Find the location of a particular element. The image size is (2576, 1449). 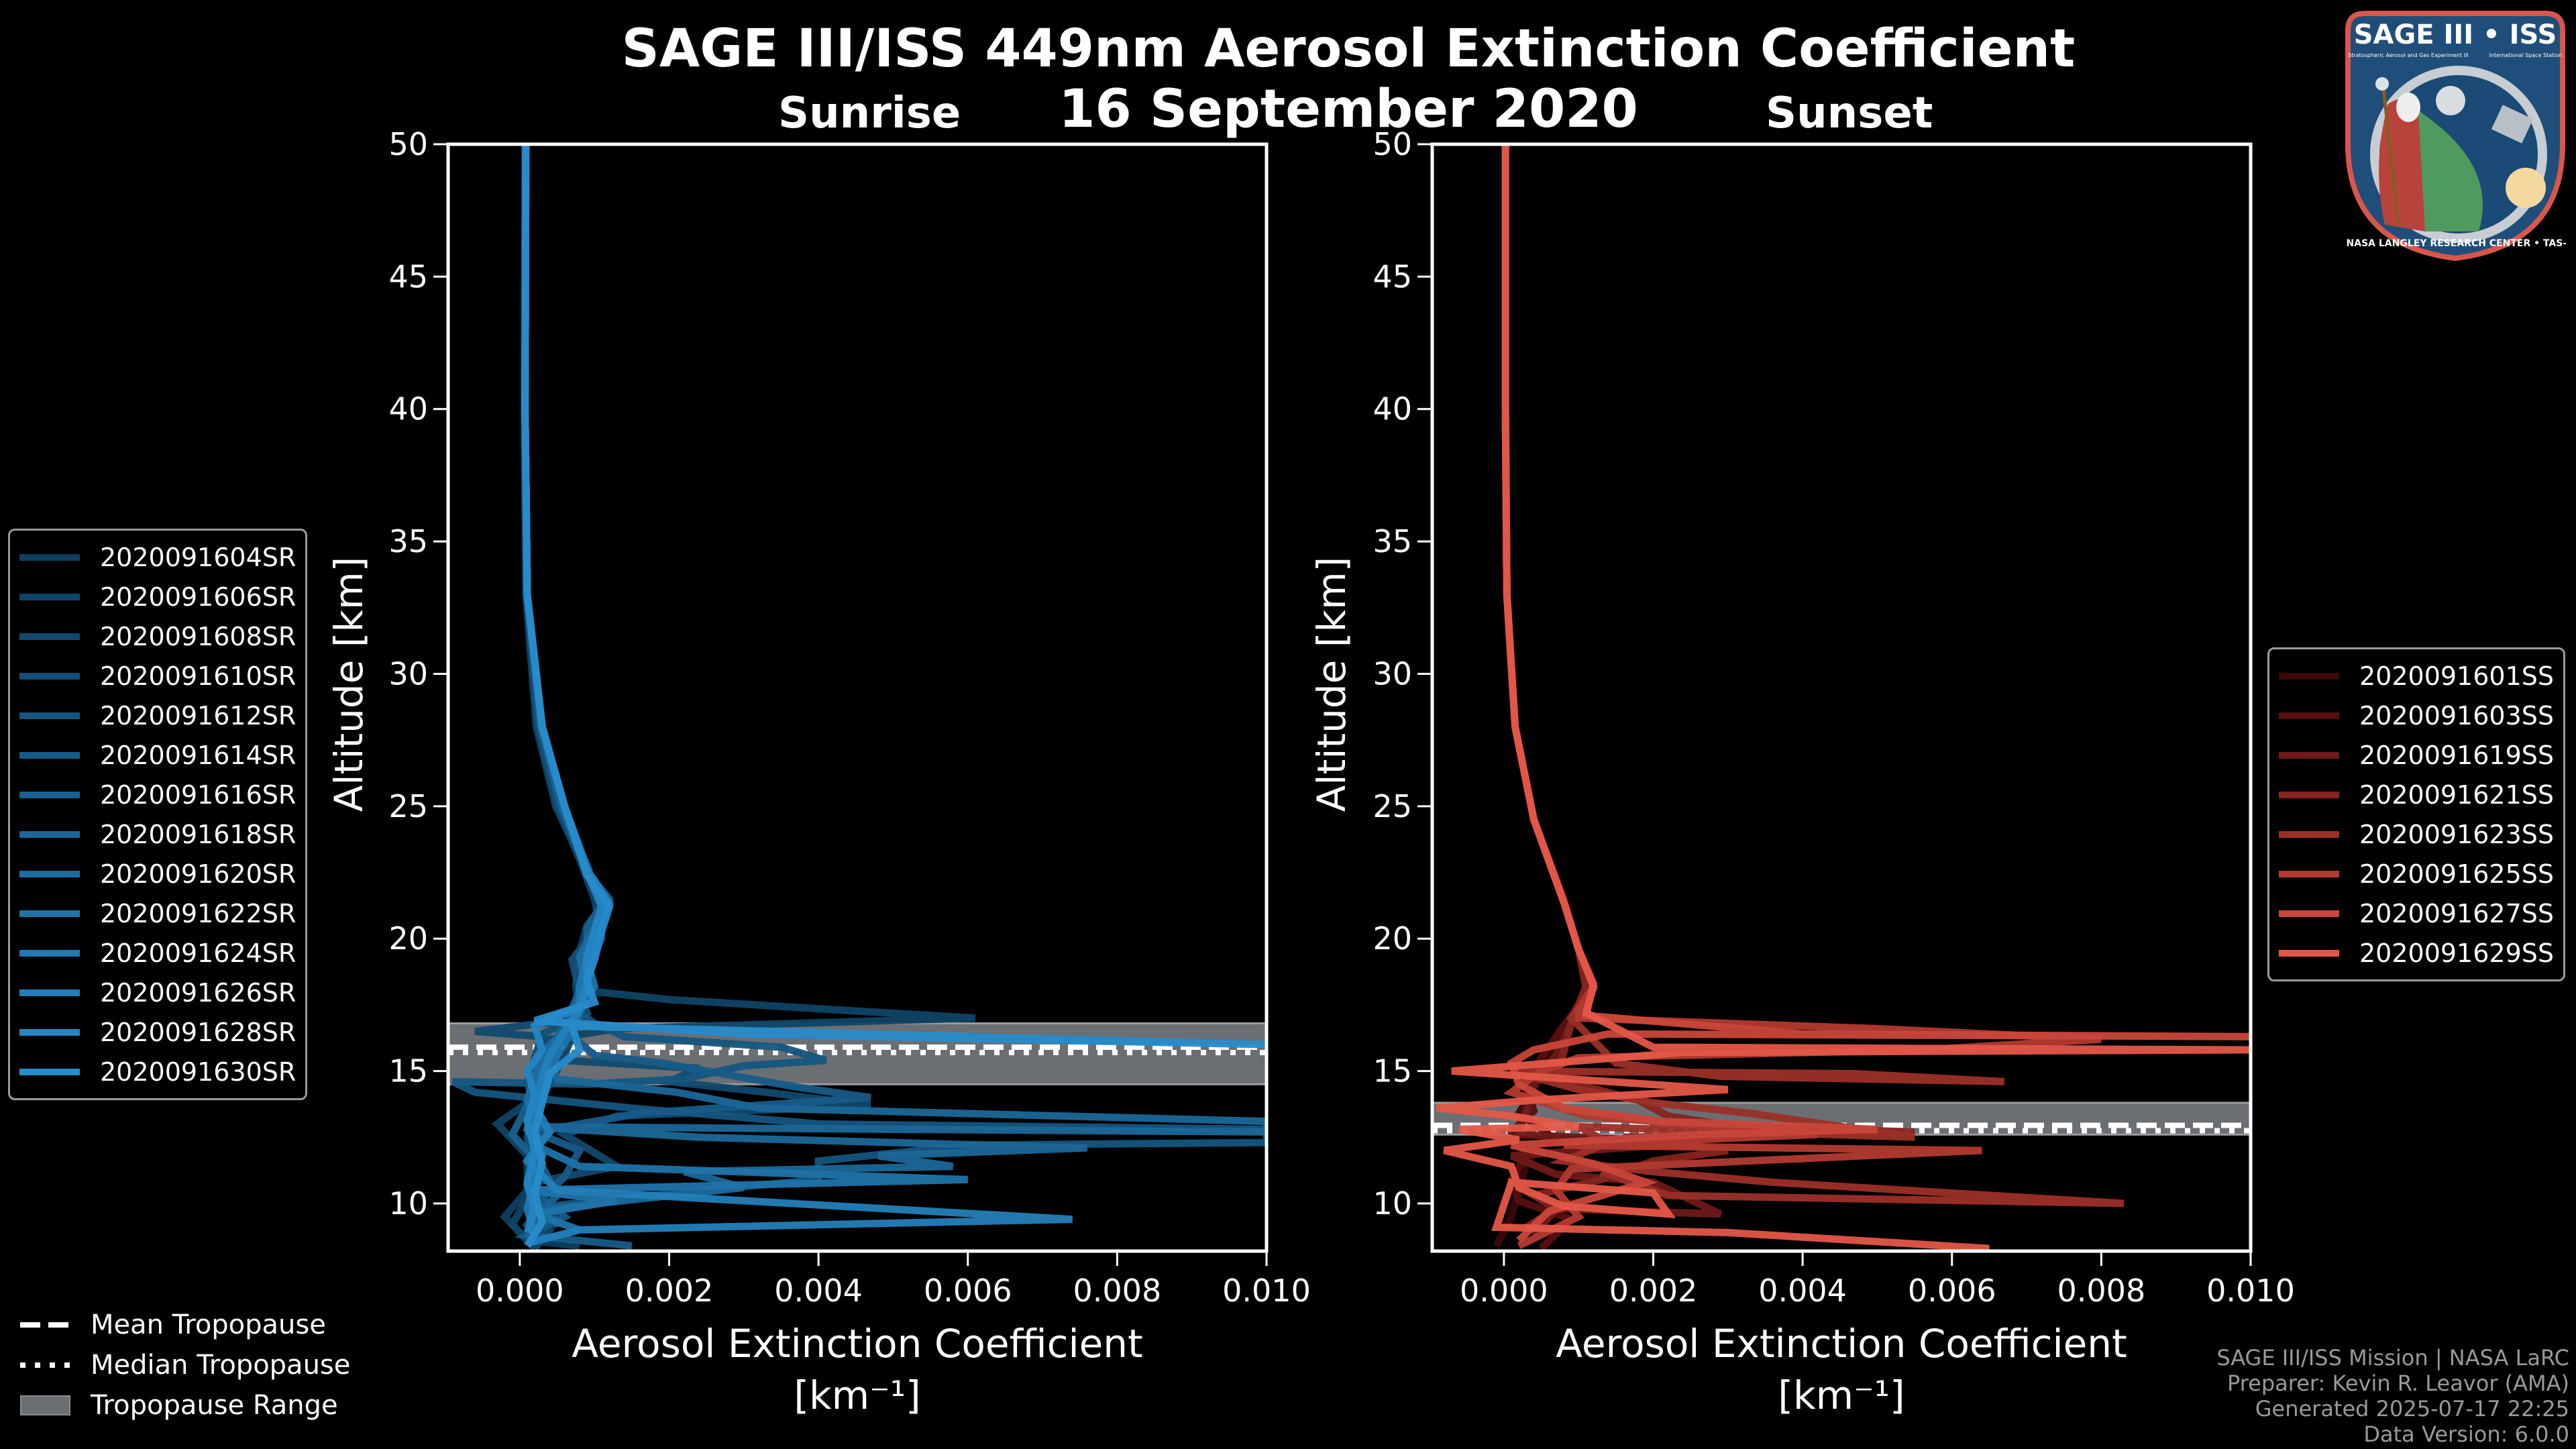

legend-label: 2020091622SR is located at coordinates (198, 913).